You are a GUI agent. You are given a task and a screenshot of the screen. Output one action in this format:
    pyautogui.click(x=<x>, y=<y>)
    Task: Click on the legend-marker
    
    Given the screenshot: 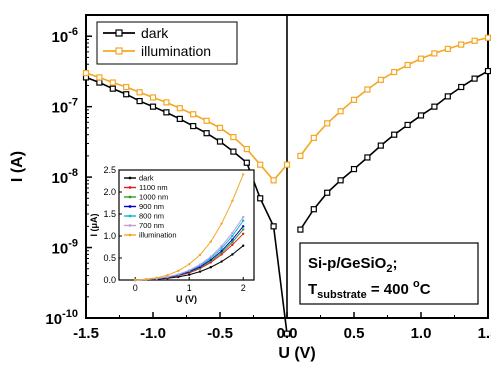 What is the action you would take?
    pyautogui.click(x=119, y=51)
    